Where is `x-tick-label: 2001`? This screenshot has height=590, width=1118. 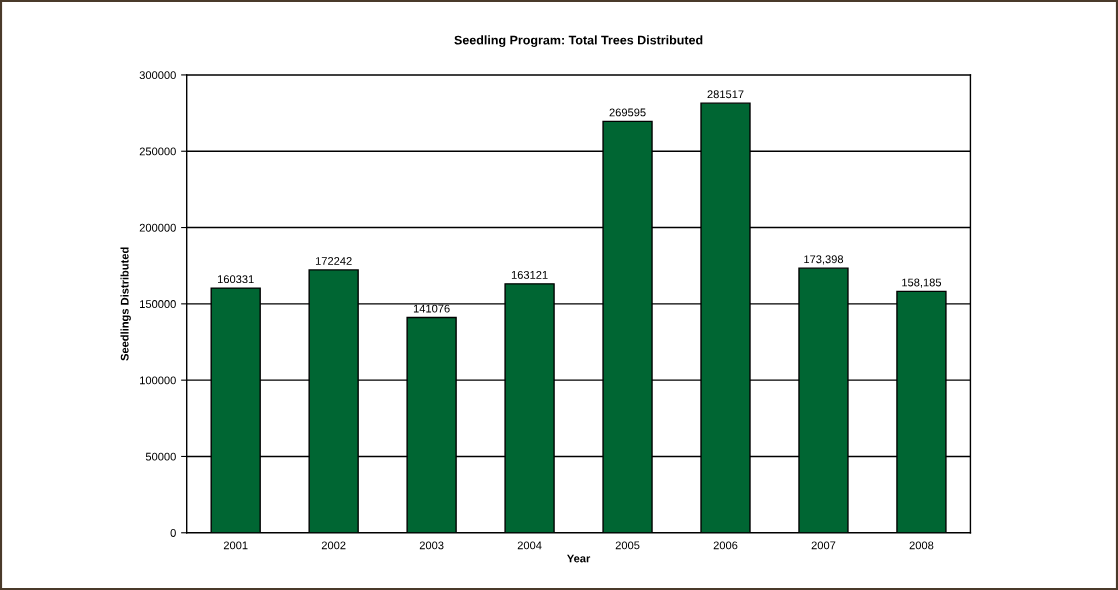 x-tick-label: 2001 is located at coordinates (235, 545).